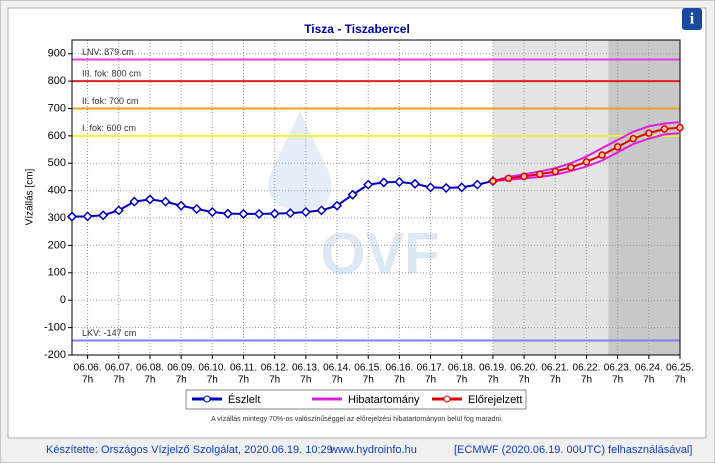 The width and height of the screenshot is (715, 463). What do you see at coordinates (300, 160) in the screenshot?
I see `watermark-drop` at bounding box center [300, 160].